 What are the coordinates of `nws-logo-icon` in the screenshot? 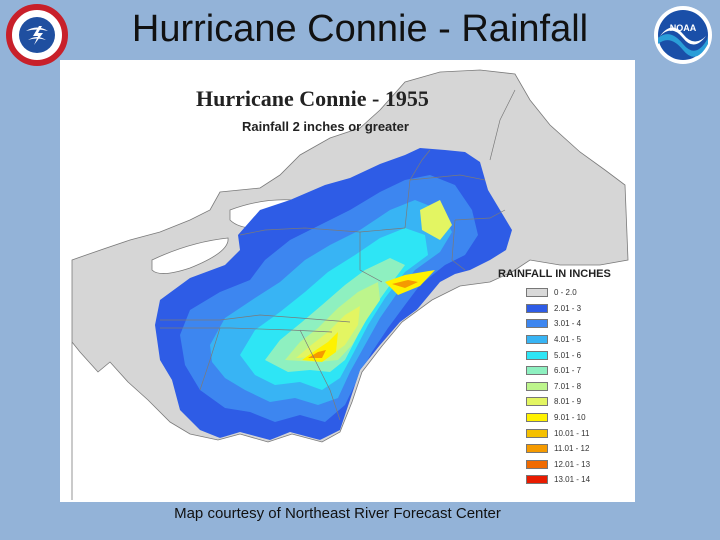 It's located at (37, 35).